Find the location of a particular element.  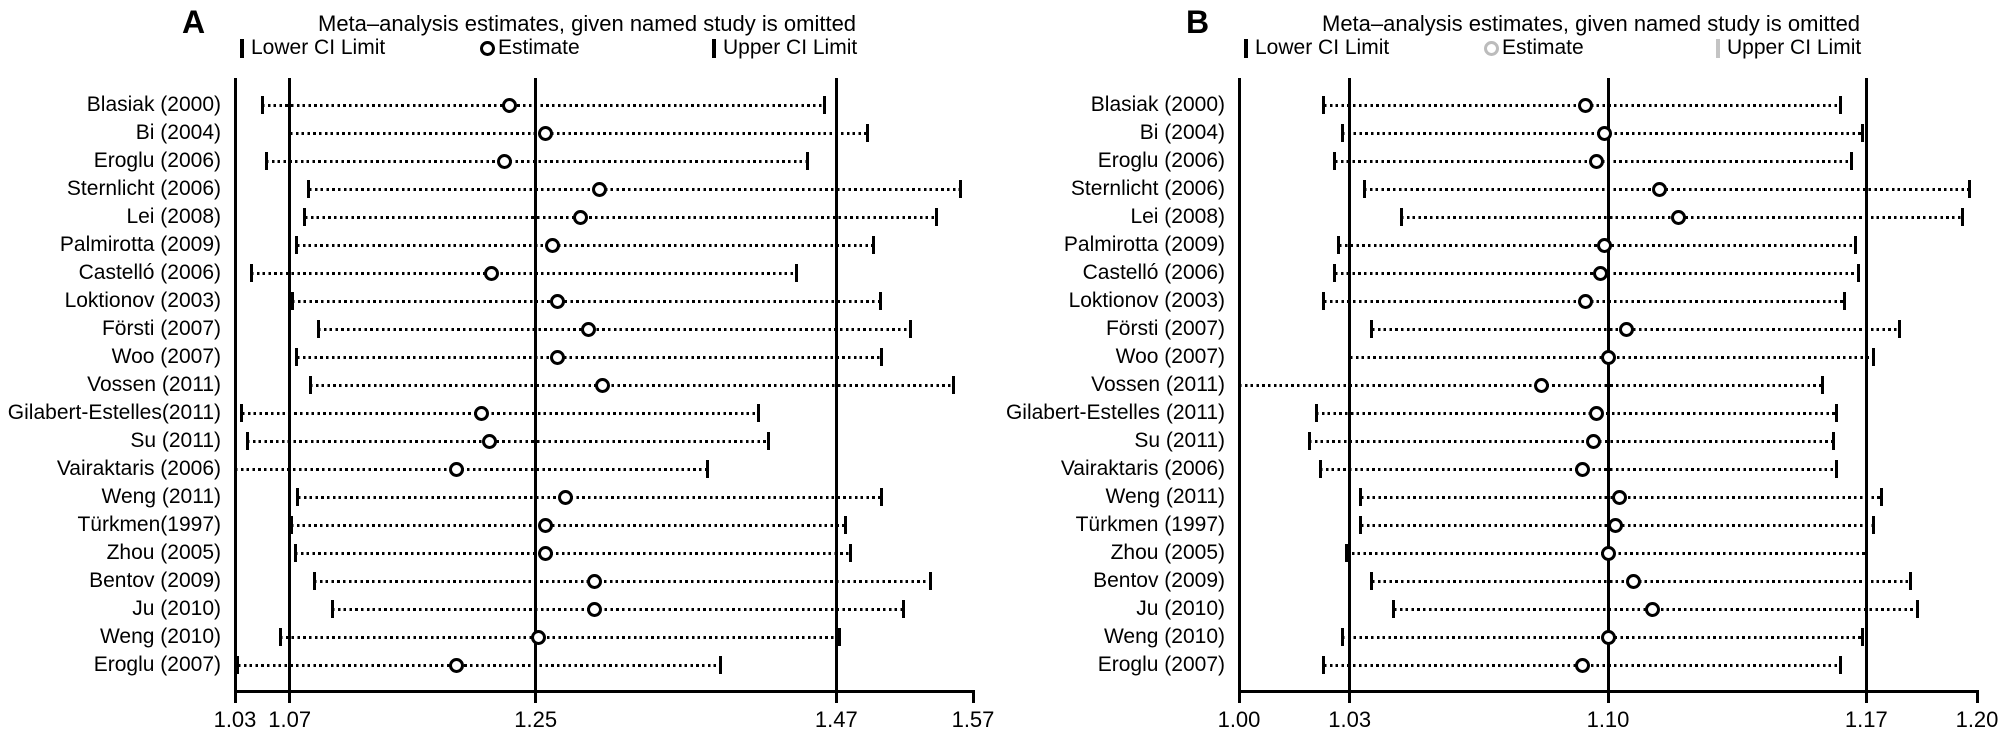

study-label: Su (2011) is located at coordinates (175, 440).